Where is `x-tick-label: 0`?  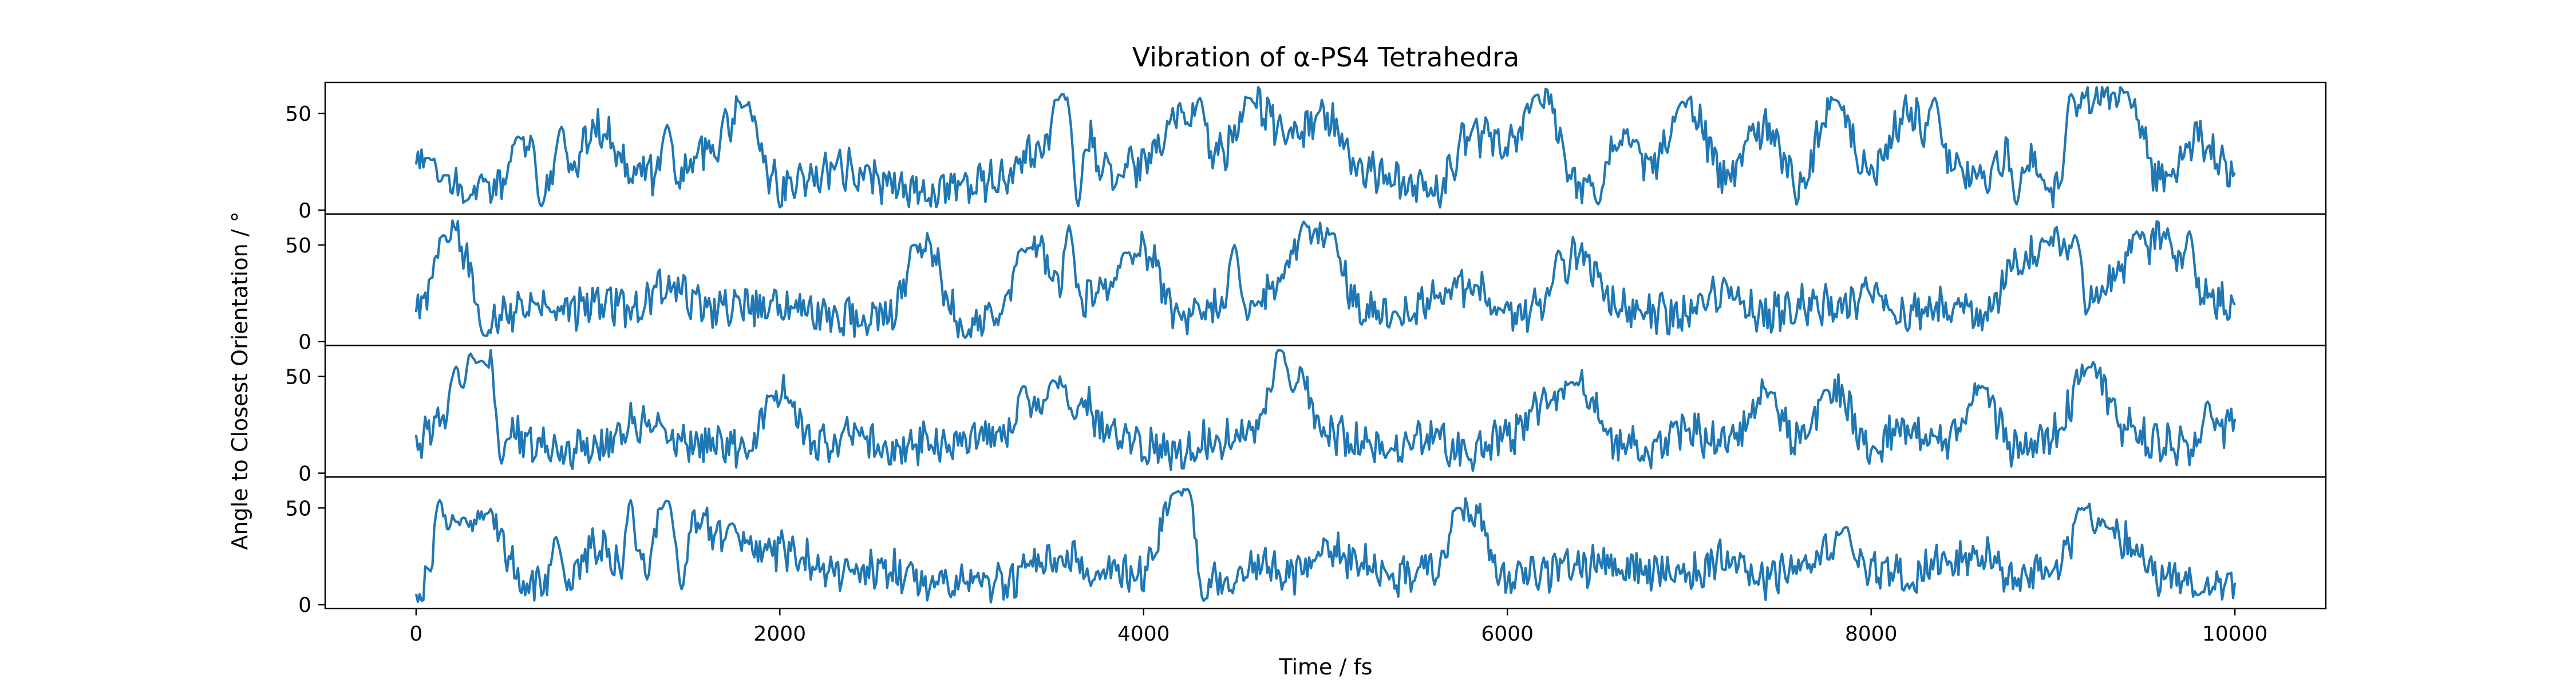
x-tick-label: 0 is located at coordinates (415, 634).